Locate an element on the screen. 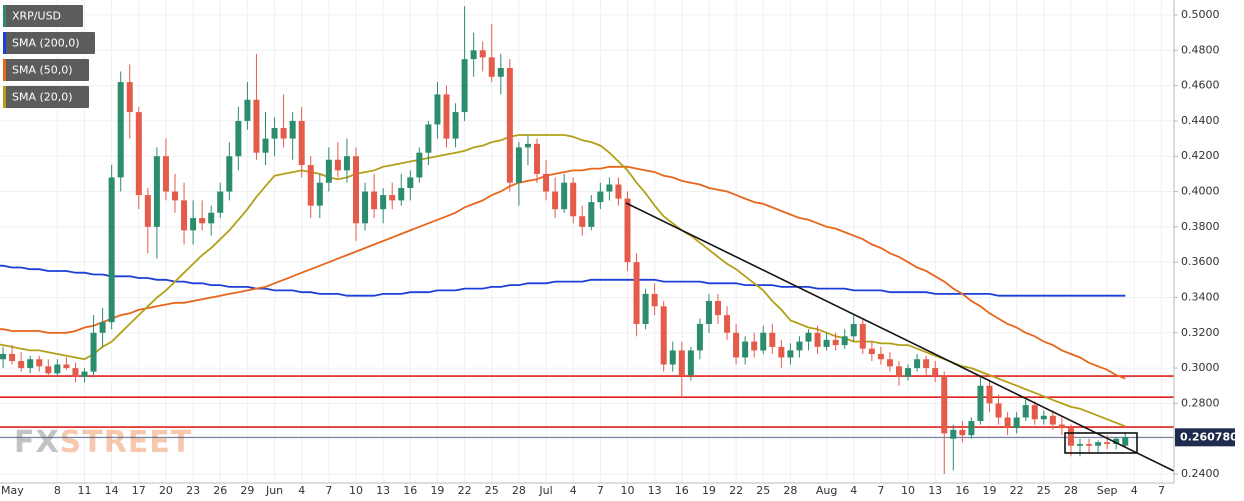 Image resolution: width=1244 pixels, height=501 pixels. last-price-label: 0.260780 is located at coordinates (1209, 436).